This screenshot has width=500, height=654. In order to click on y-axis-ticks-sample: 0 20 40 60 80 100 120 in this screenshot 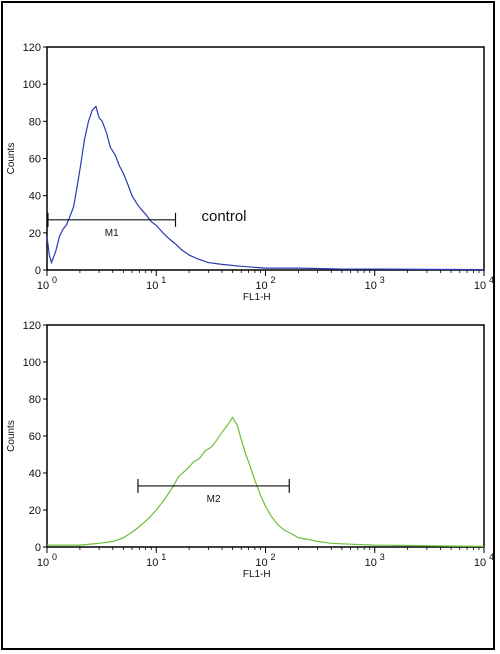, I will do `click(35, 437)`.